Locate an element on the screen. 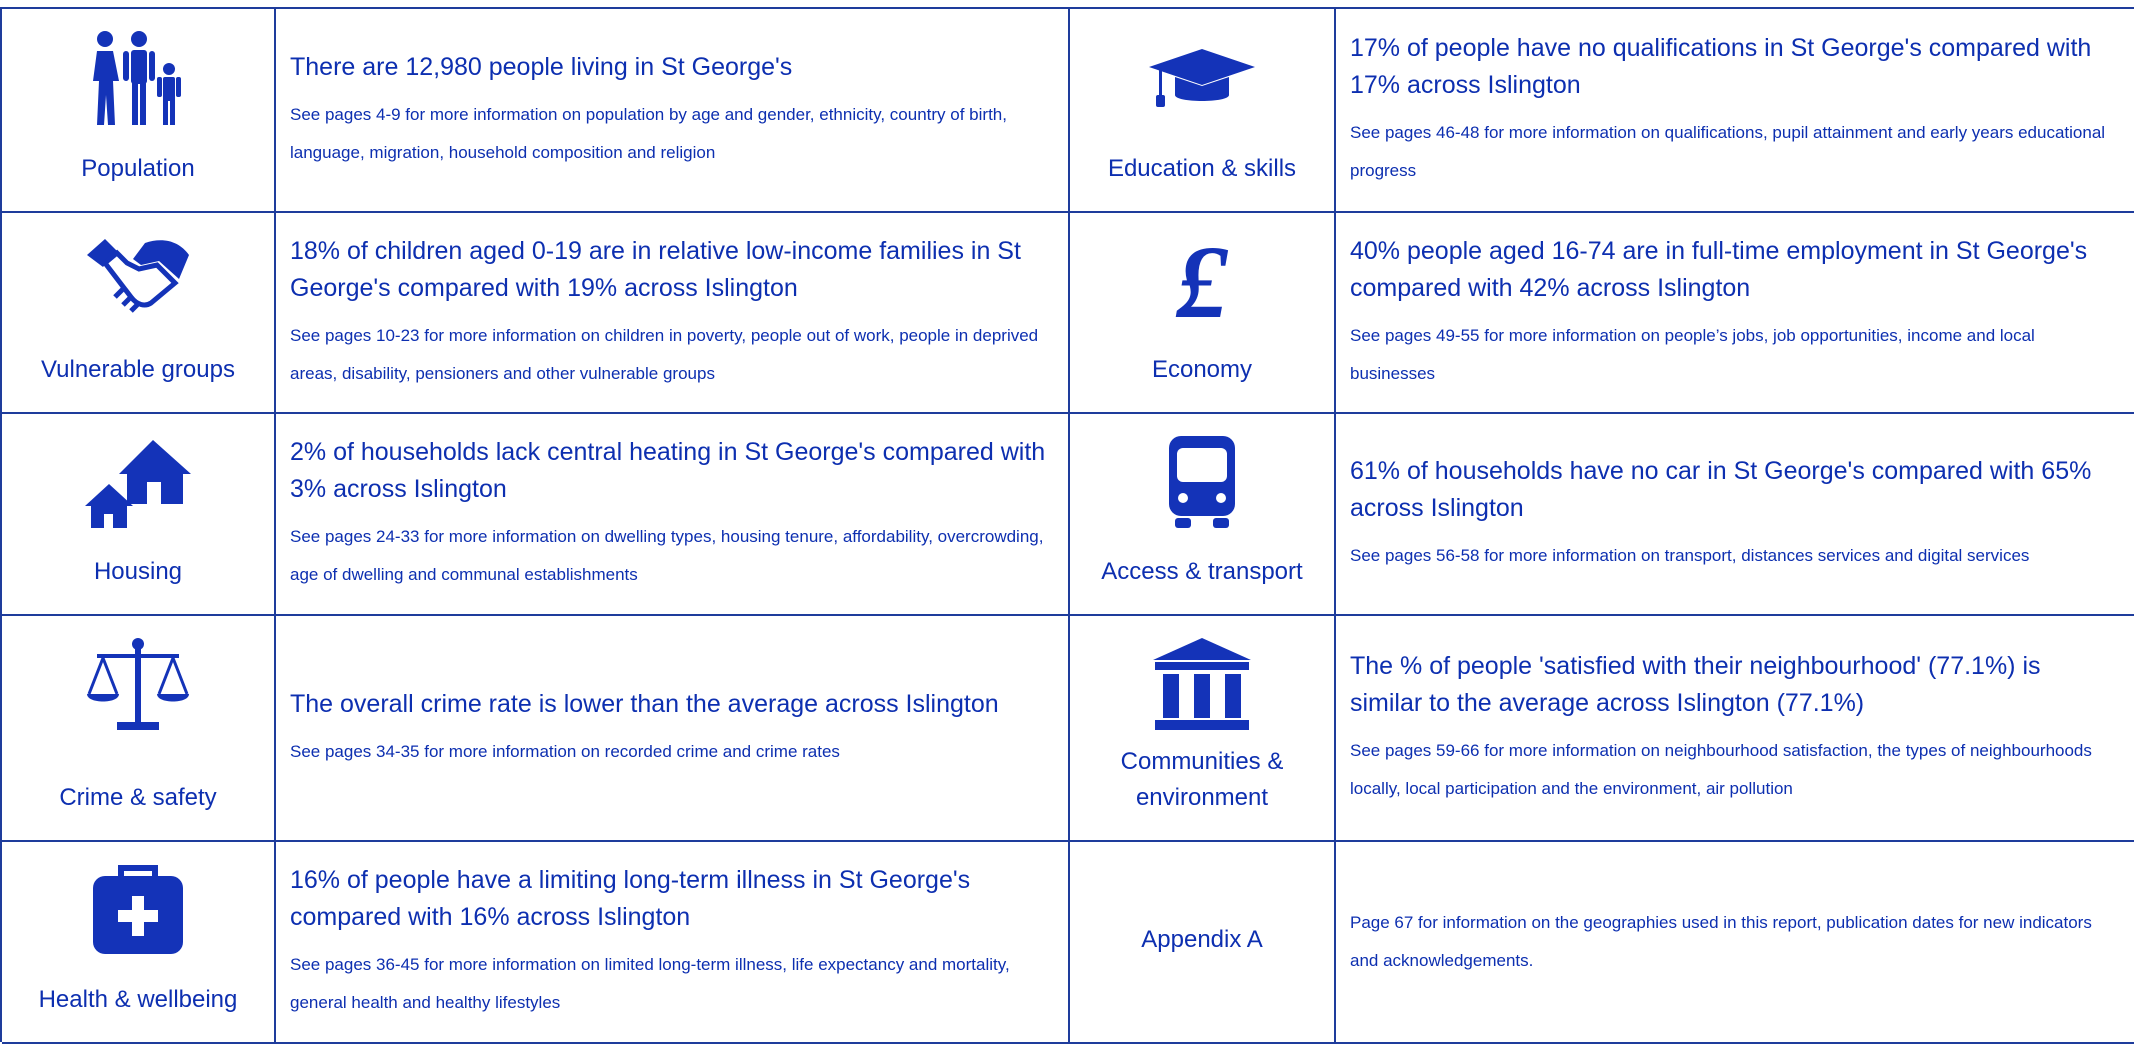 This screenshot has height=1044, width=2134. pound-icon: £ is located at coordinates (1202, 281).